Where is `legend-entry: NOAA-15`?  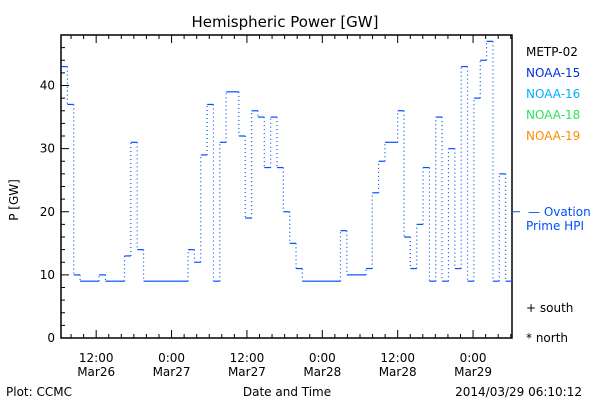
legend-entry: NOAA-15 is located at coordinates (553, 73).